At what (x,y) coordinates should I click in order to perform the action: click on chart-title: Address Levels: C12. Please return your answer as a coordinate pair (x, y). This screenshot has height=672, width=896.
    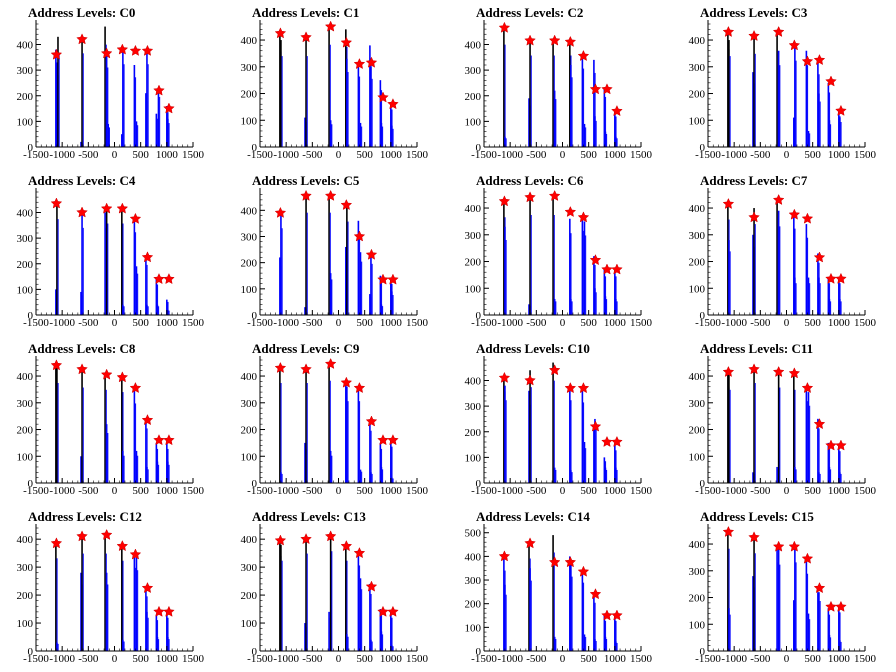
    Looking at the image, I should click on (85, 516).